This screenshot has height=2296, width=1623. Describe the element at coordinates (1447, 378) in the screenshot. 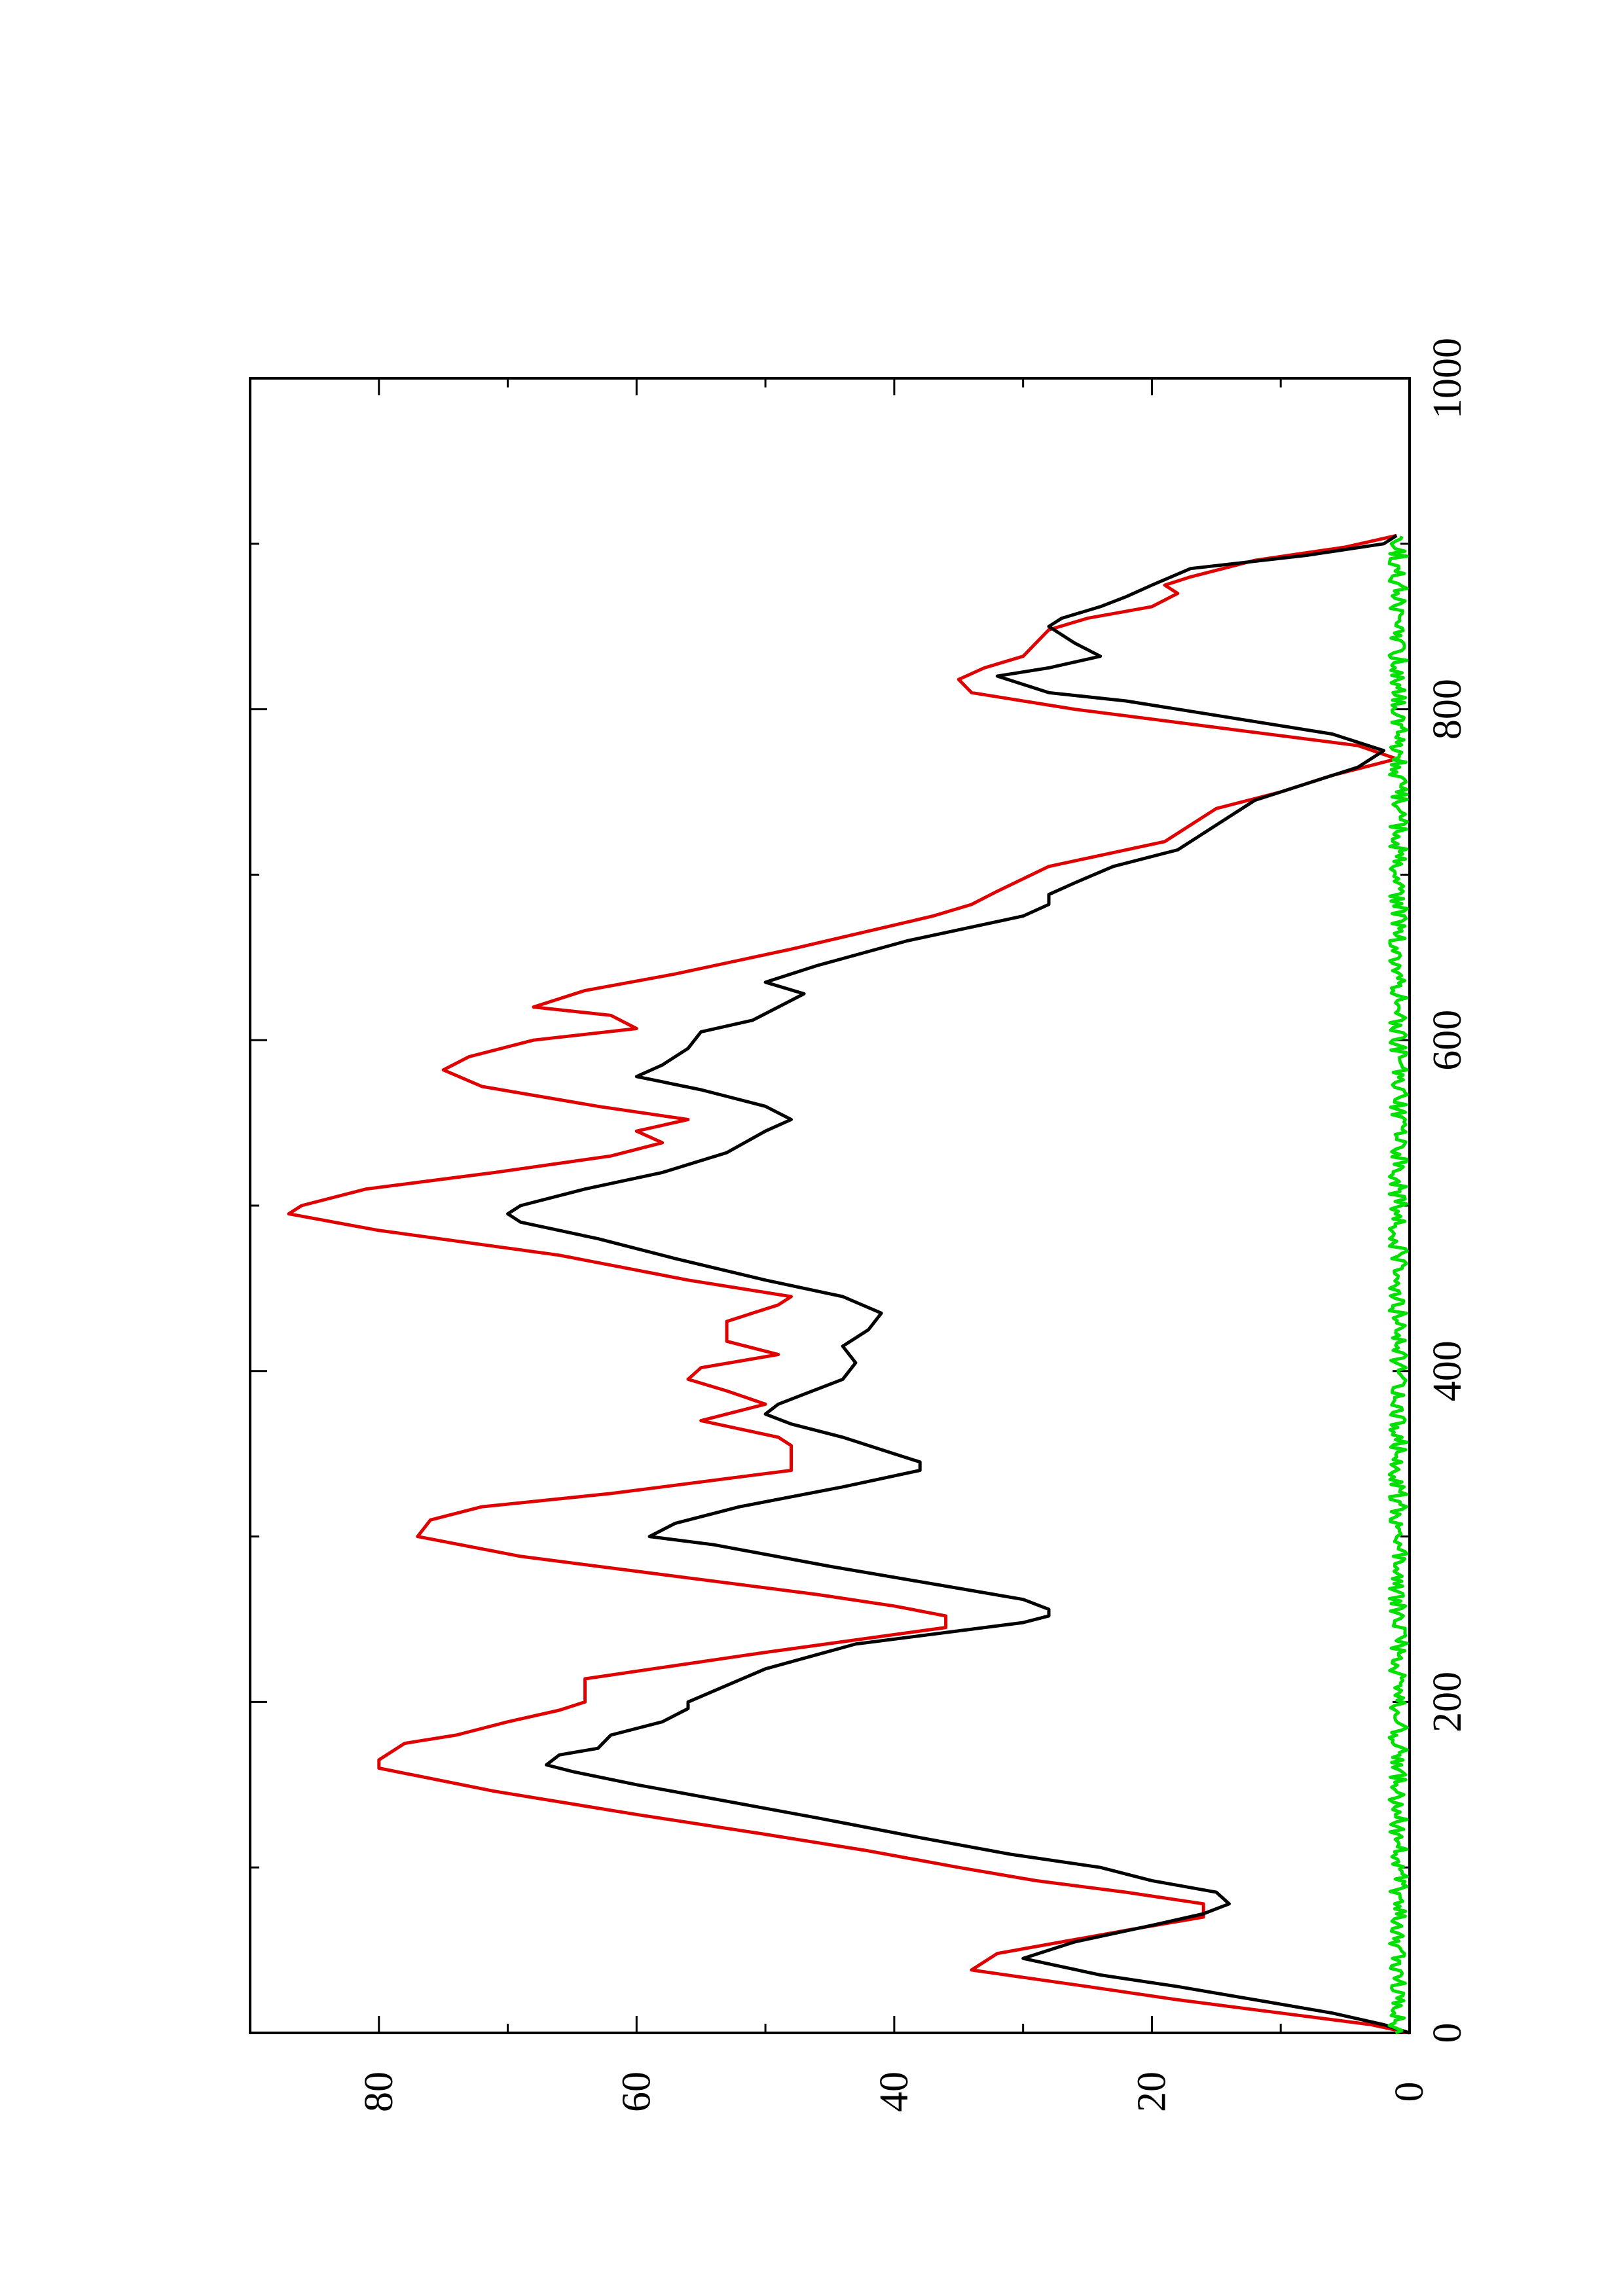

I see `x-tick-label: 1000` at that location.